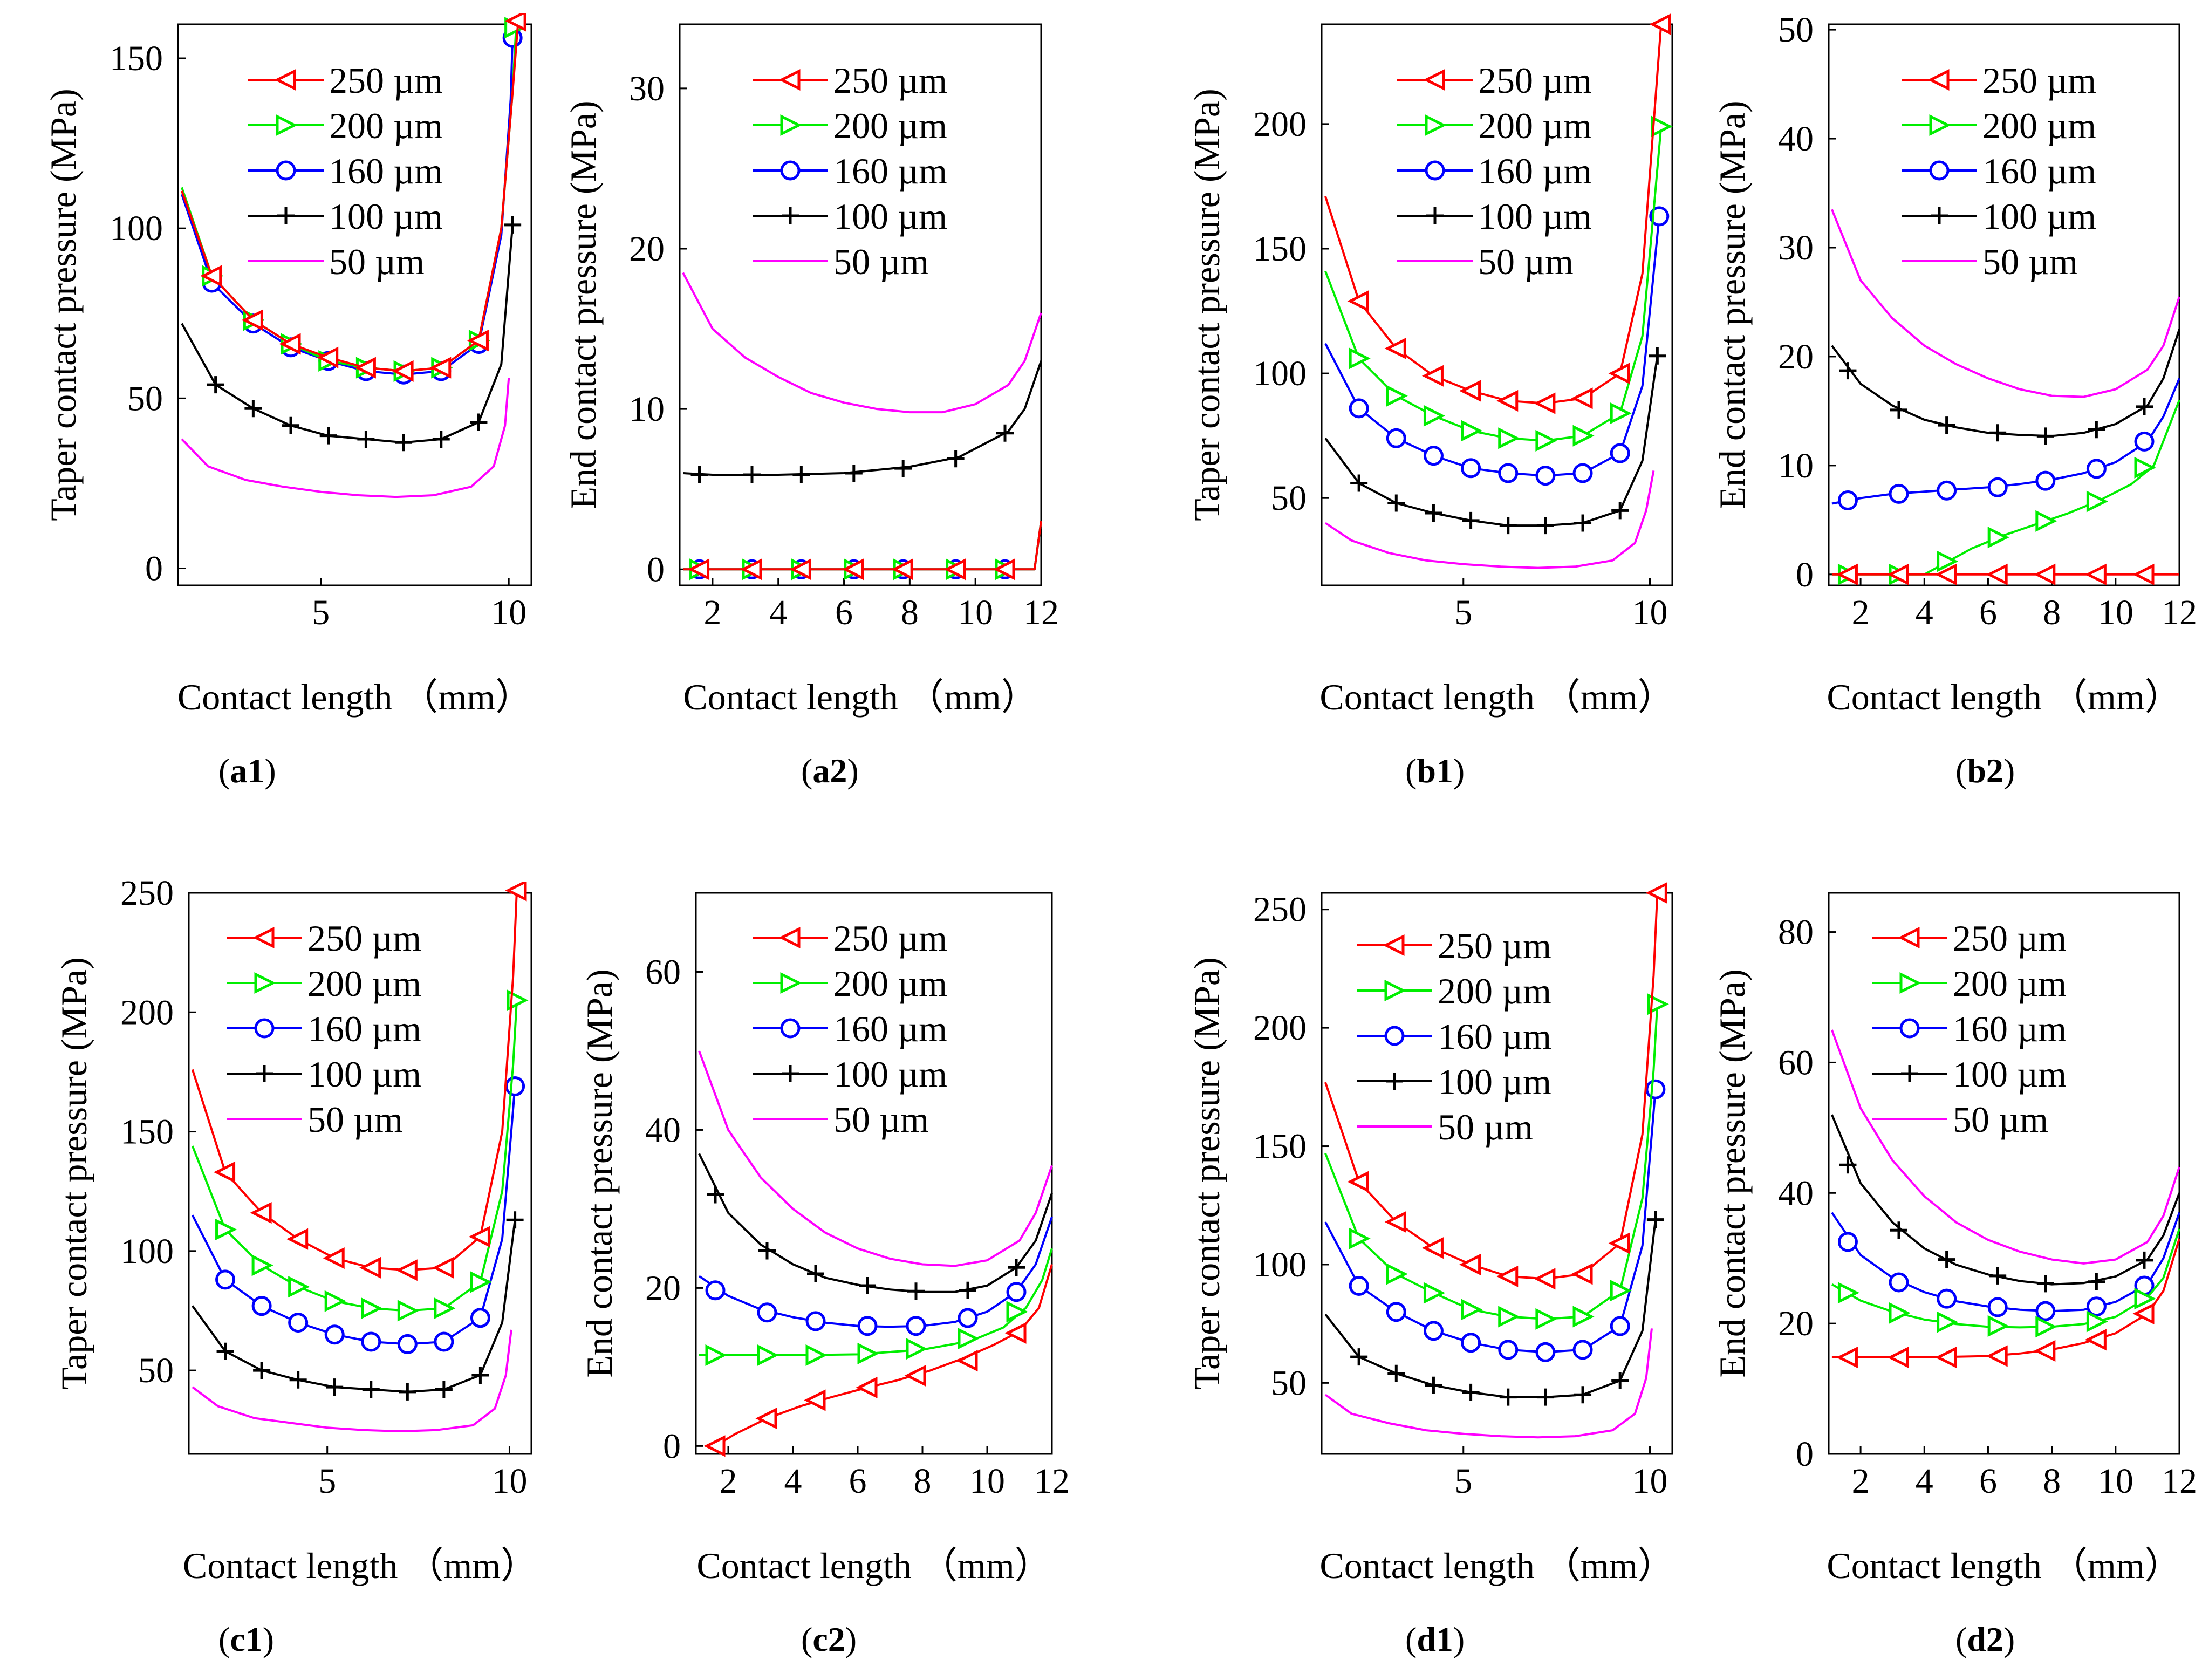 The height and width of the screenshot is (1680, 2202). I want to click on series-line-160-µm, so click(2005, 1262).